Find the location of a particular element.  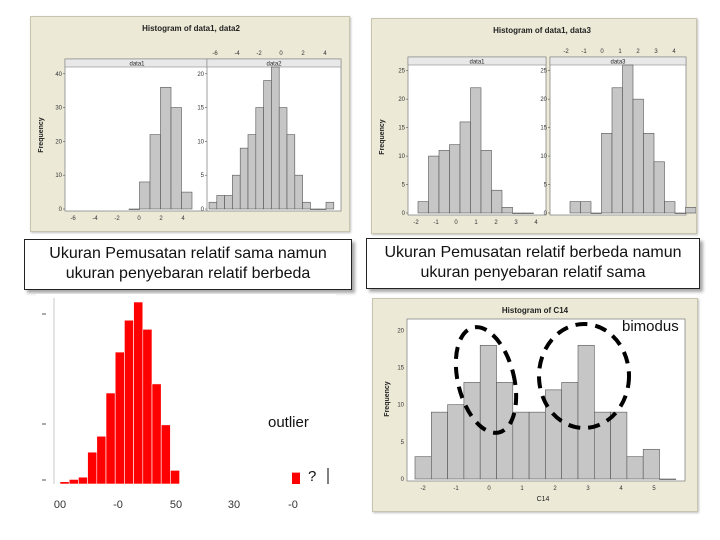

c14-y-label: Frequency is located at coordinates (387, 399).